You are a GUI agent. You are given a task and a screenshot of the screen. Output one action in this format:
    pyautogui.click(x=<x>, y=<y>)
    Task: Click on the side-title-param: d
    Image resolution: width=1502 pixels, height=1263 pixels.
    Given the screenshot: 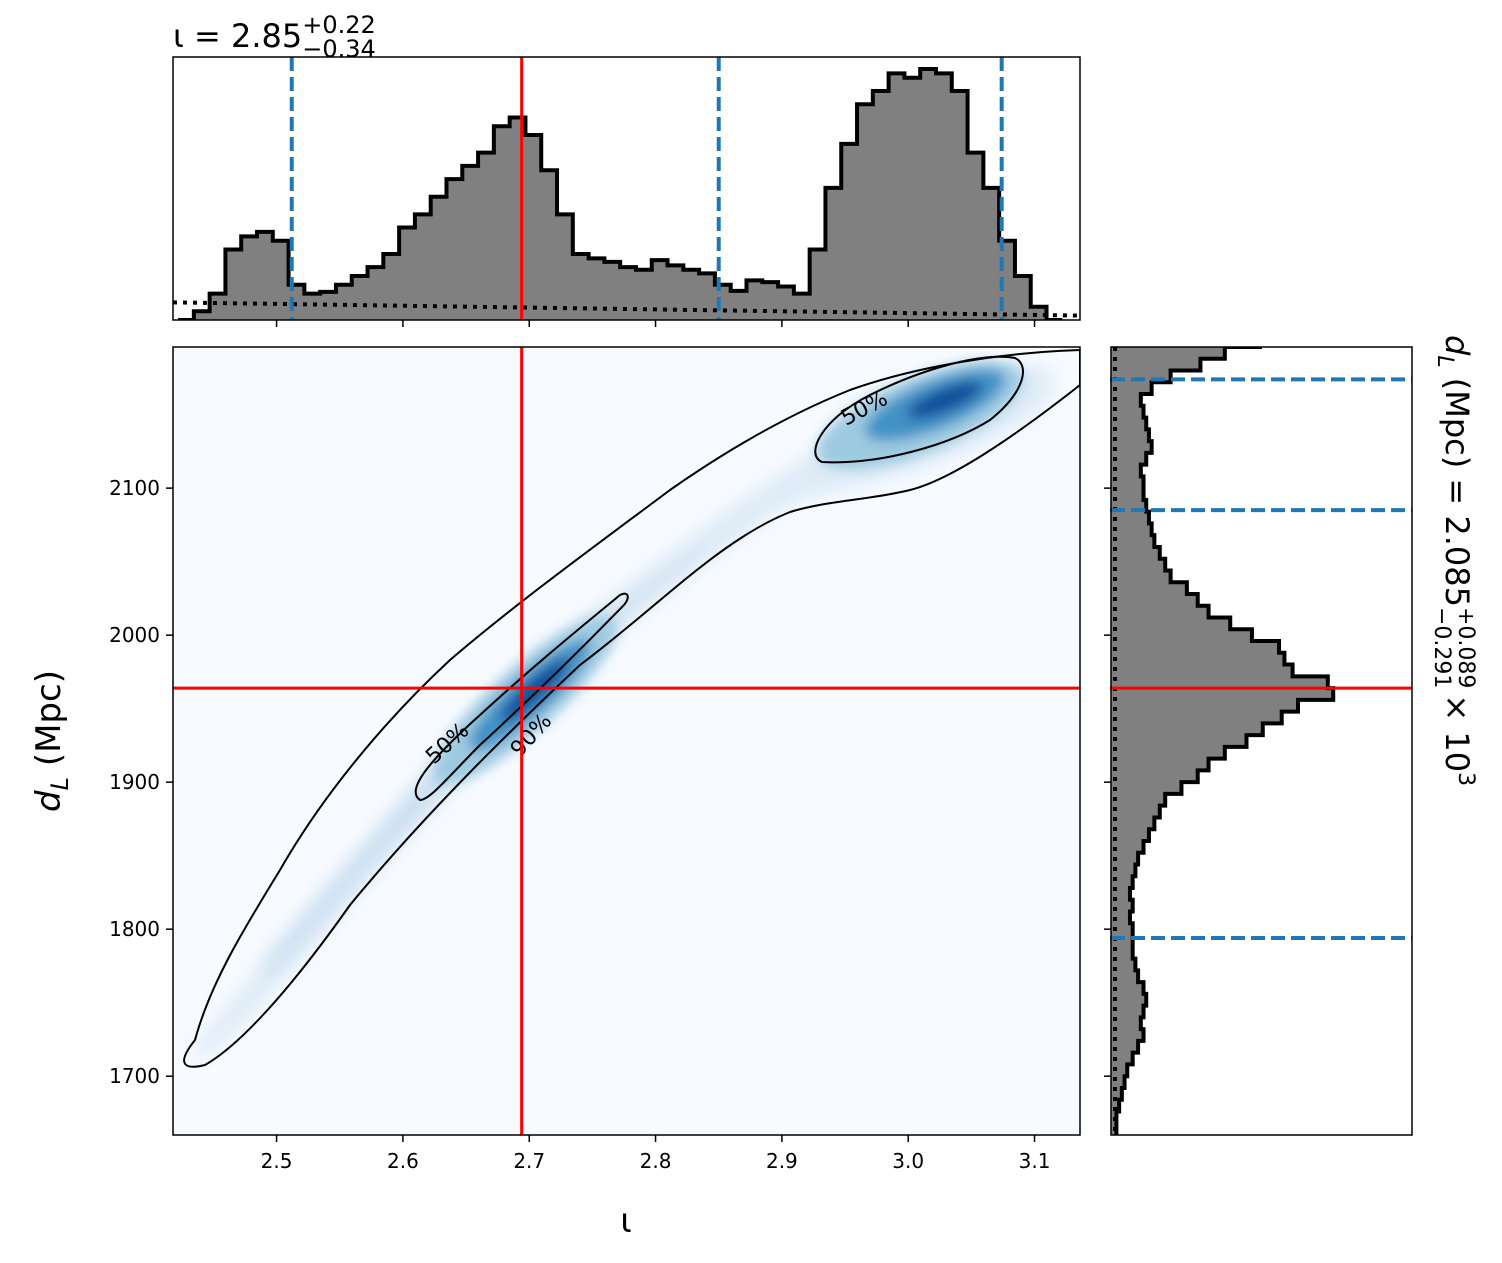 What is the action you would take?
    pyautogui.click(x=1457, y=345)
    